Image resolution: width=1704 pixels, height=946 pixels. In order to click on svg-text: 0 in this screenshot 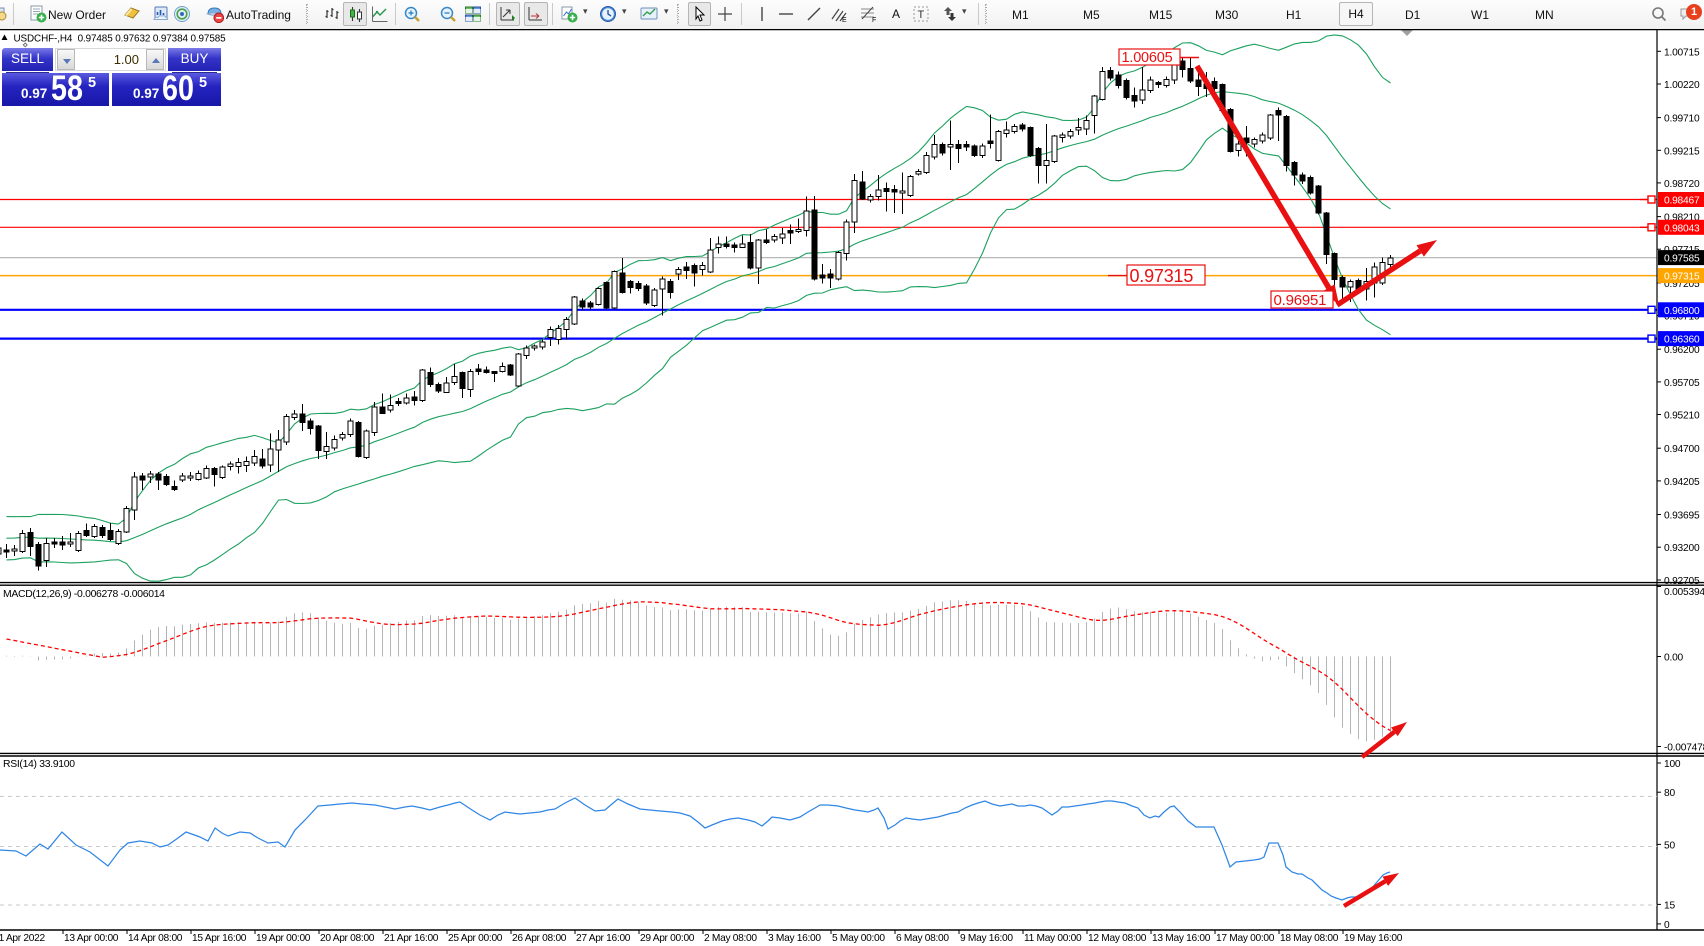, I will do `click(1667, 925)`.